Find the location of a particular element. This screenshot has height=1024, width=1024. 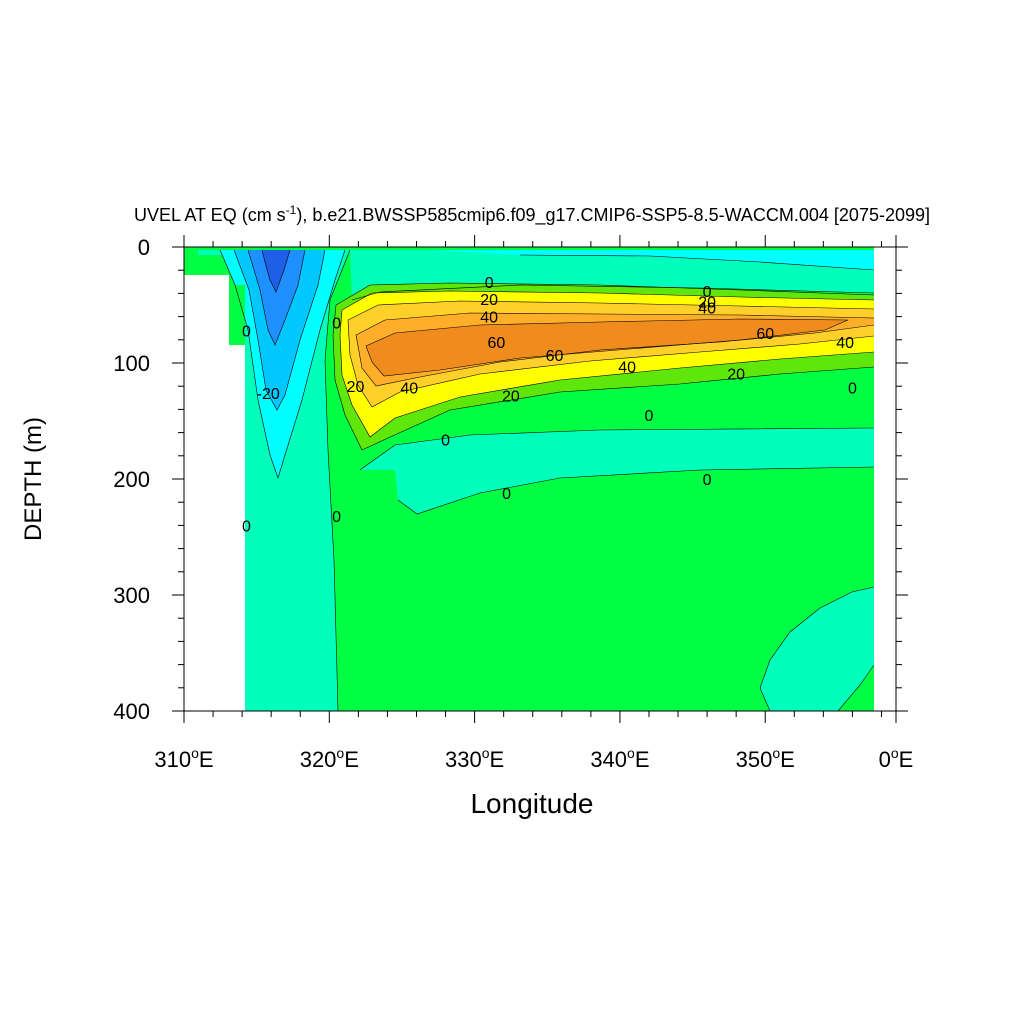

region-0-10-deep-se is located at coordinates (817, 649).